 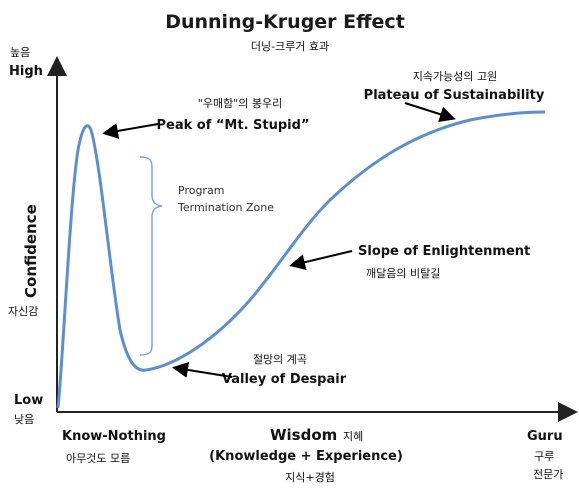 I want to click on y-axis-title: Confidence, so click(x=31, y=251).